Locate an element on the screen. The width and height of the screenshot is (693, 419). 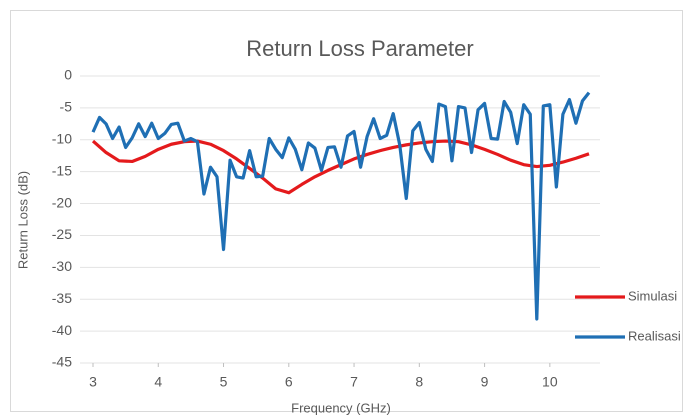
chart-title: Return Loss Parameter is located at coordinates (359, 48).